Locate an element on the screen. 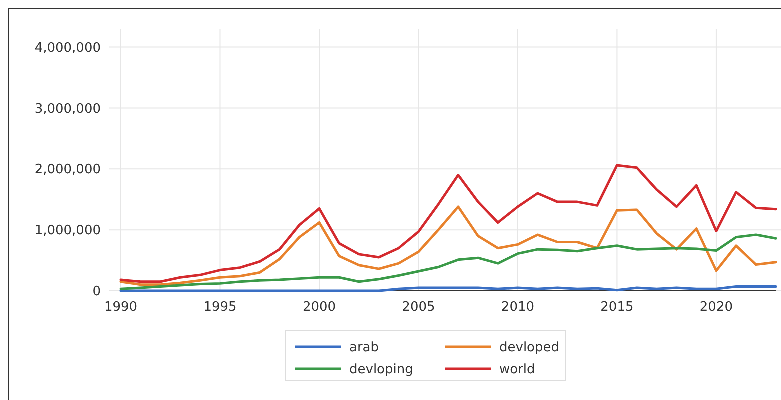 Image resolution: width=781 pixels, height=400 pixels. x-tick-label: 2000 is located at coordinates (319, 307).